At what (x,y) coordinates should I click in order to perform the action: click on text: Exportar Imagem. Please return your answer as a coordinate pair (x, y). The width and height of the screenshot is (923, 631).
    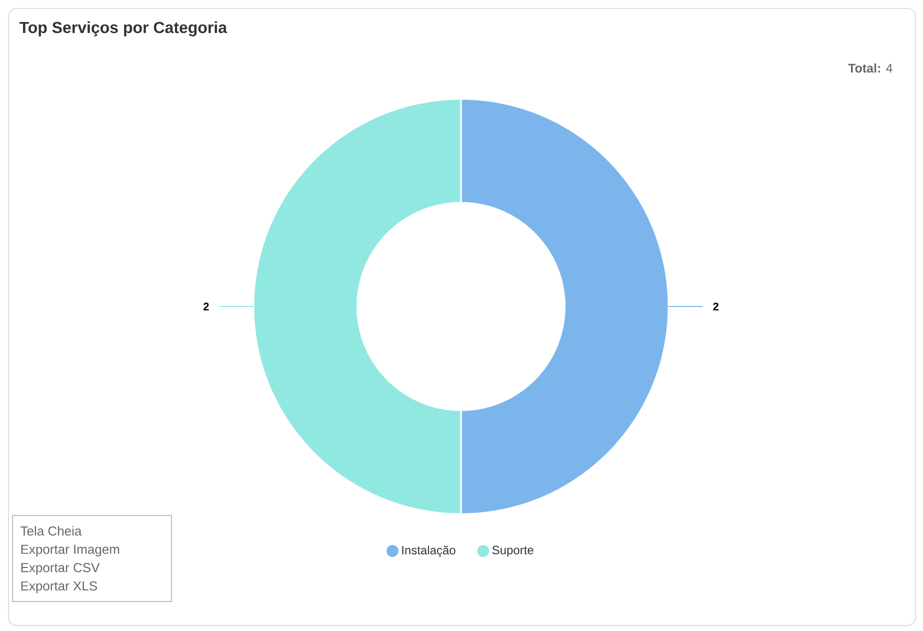
    Looking at the image, I should click on (70, 550).